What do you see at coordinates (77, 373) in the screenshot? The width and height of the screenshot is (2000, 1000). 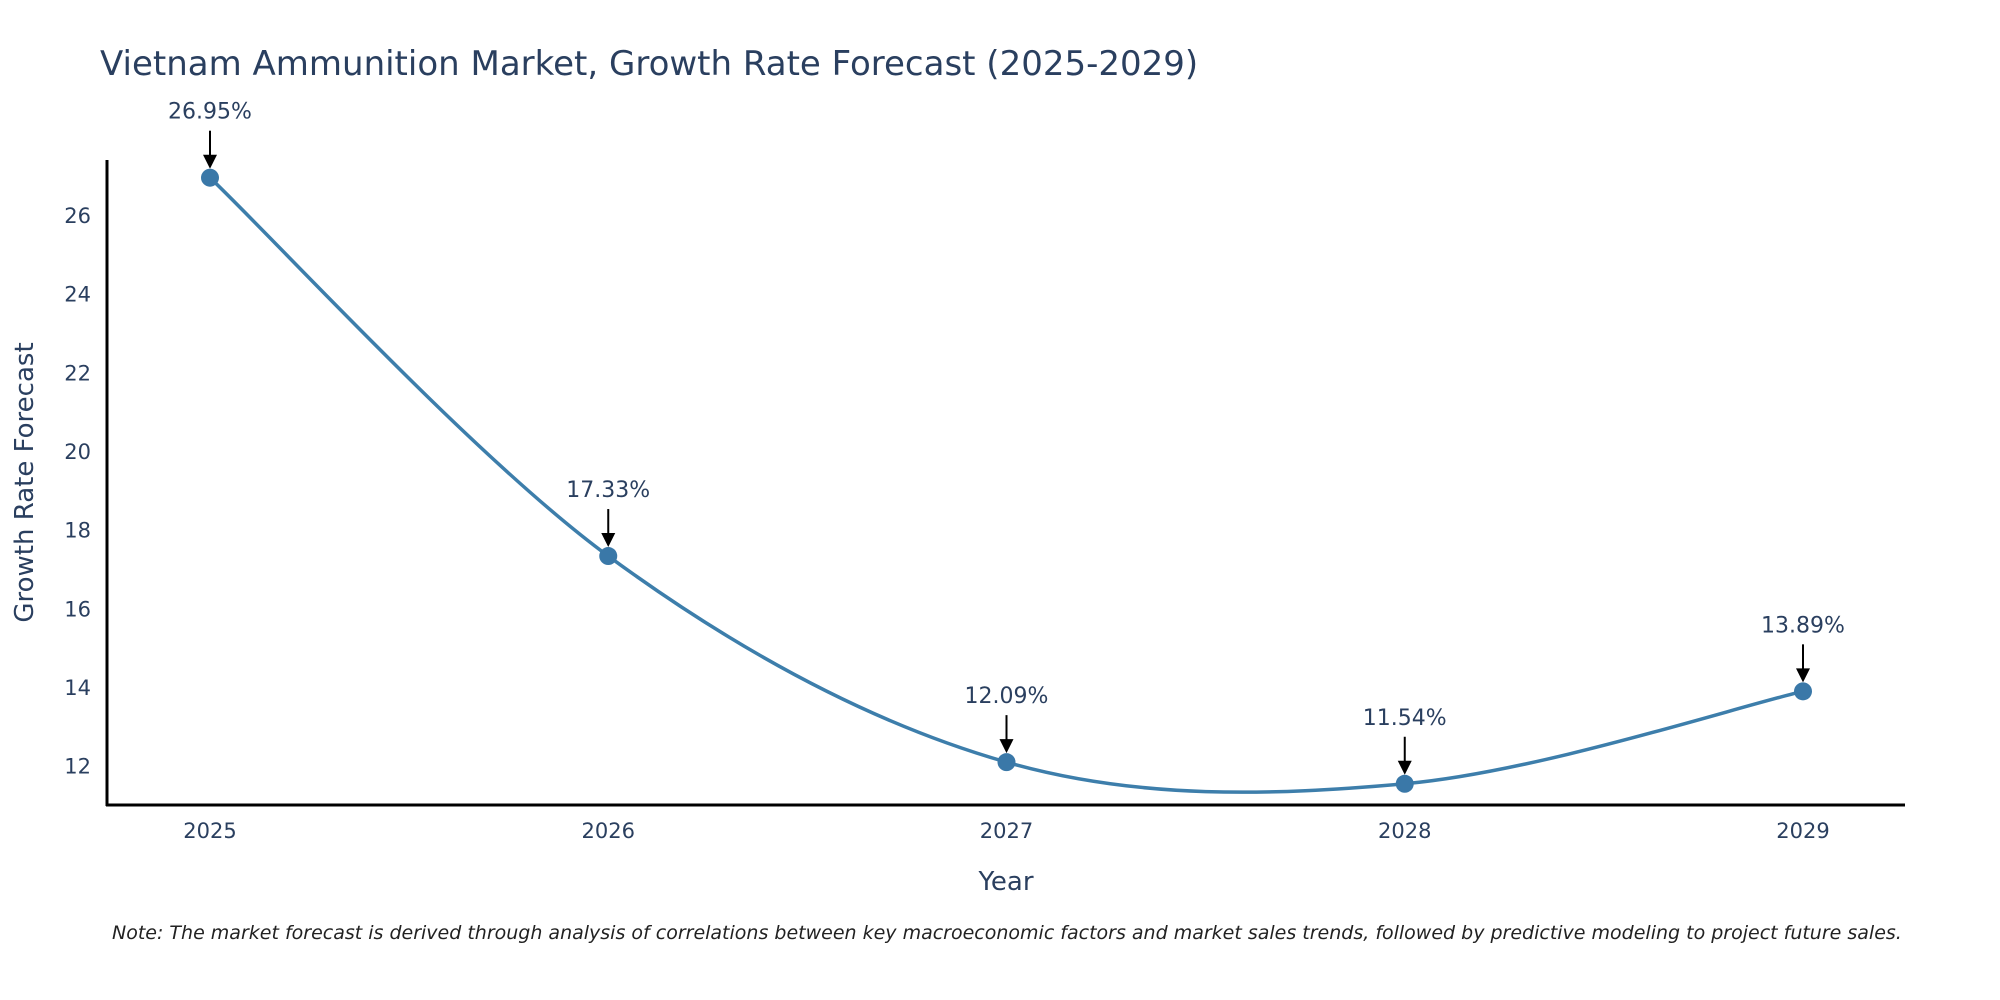 I see `y-tick-label: 22` at bounding box center [77, 373].